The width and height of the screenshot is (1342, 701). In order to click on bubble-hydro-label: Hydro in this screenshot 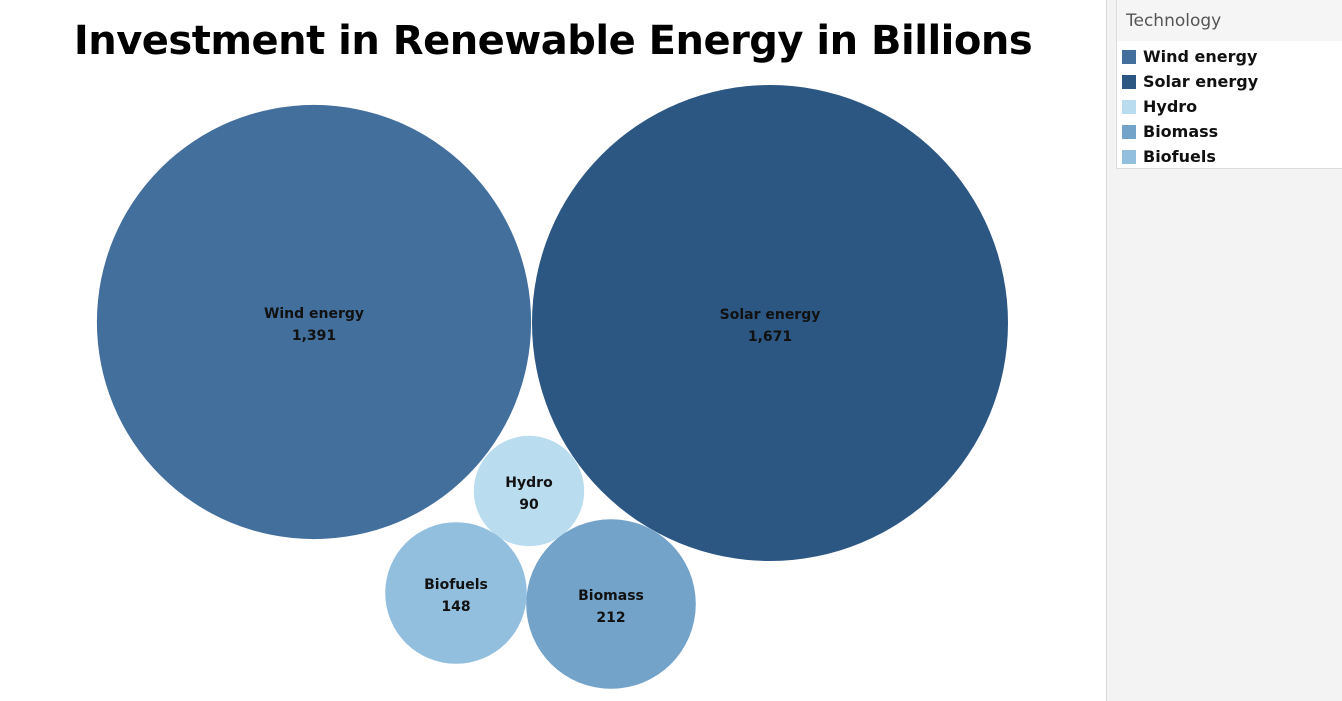, I will do `click(529, 483)`.